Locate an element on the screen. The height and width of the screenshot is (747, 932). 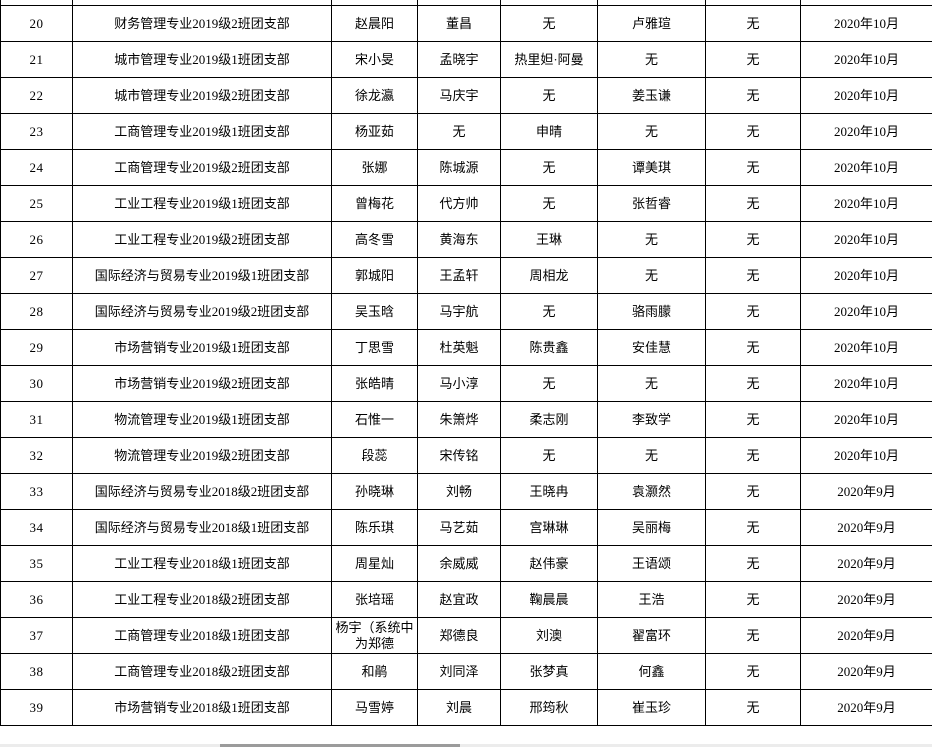
member-cell: 张哲睿 is located at coordinates (651, 203).